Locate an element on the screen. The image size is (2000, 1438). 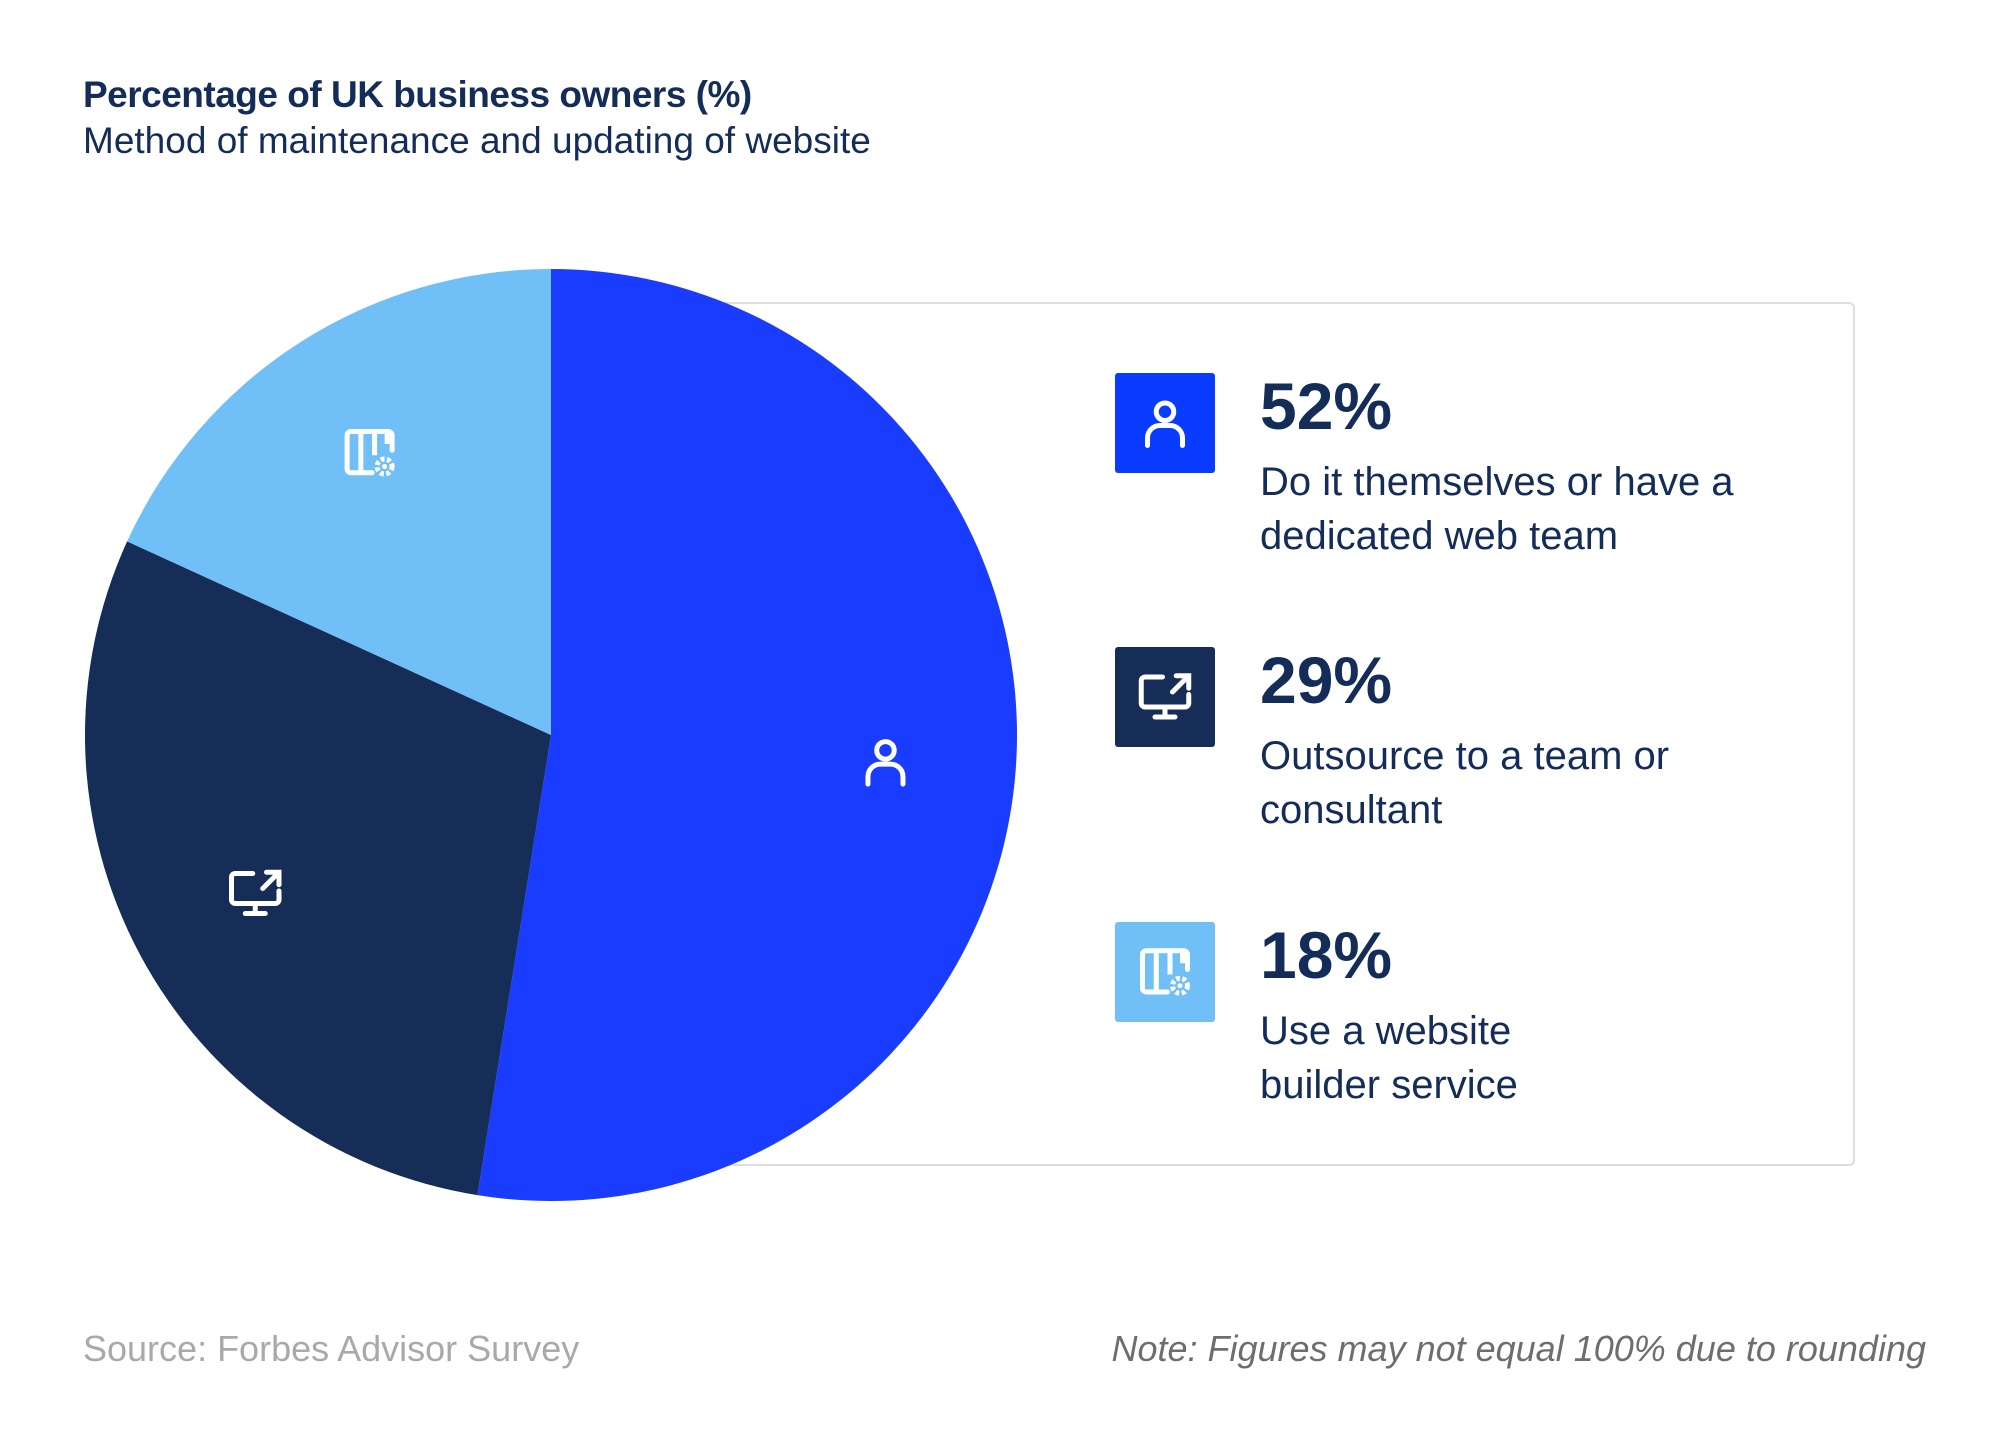
website-builder-icon is located at coordinates (1165, 972).